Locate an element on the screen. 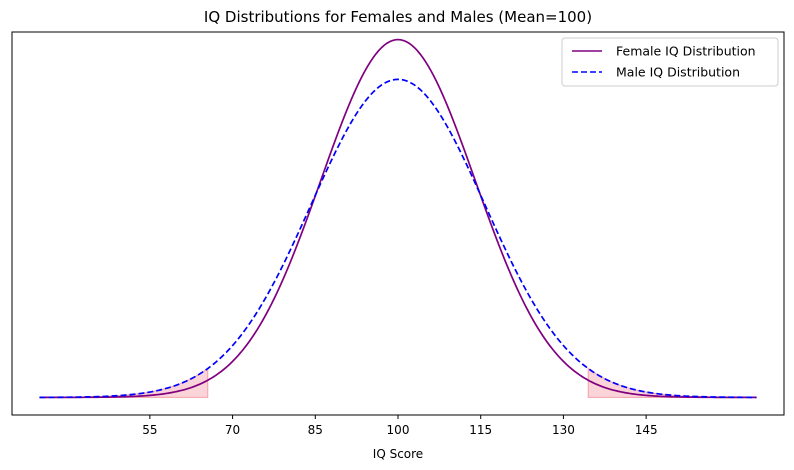 The width and height of the screenshot is (794, 470). legend-box is located at coordinates (670, 62).